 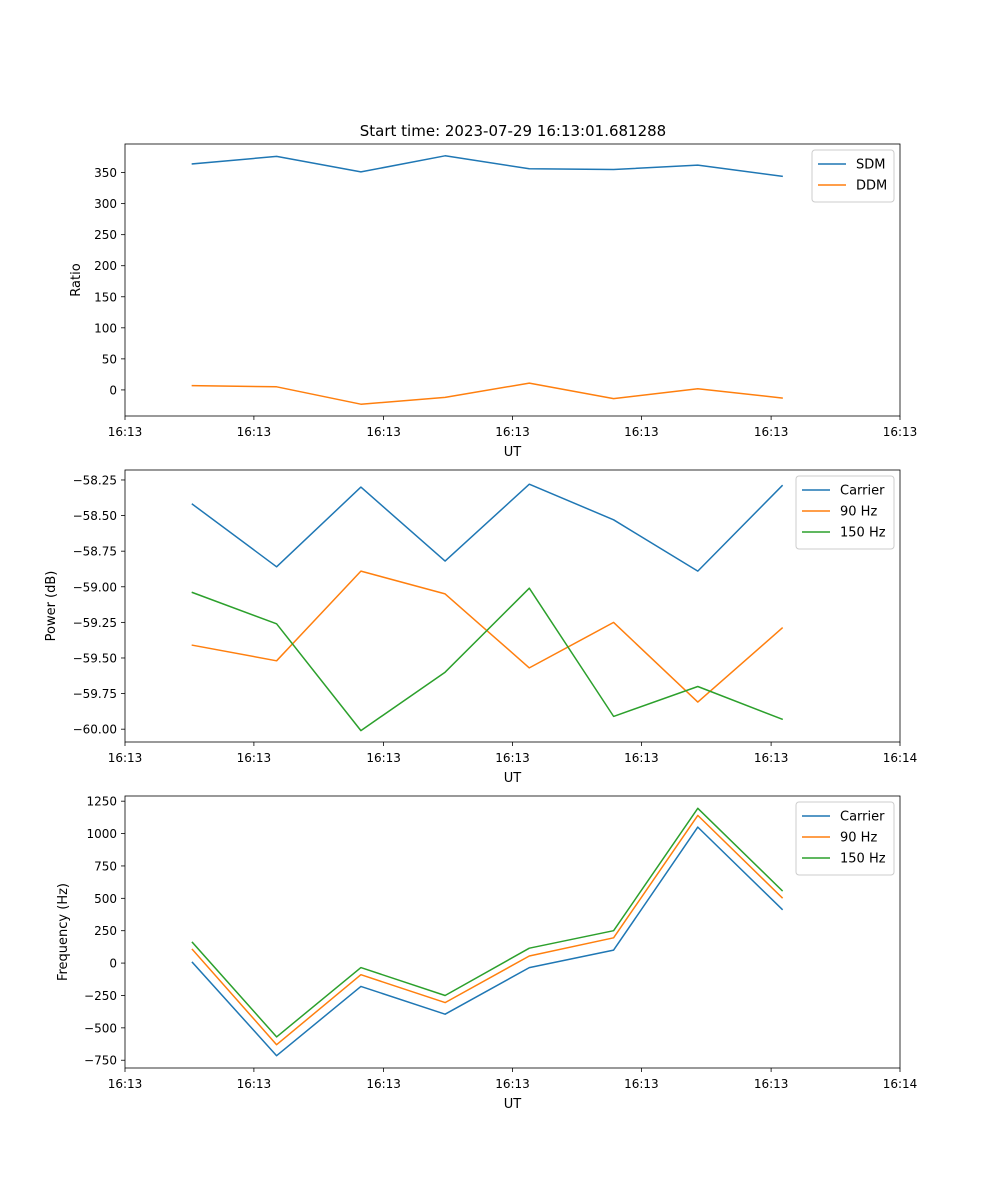 What do you see at coordinates (487, 166) in the screenshot?
I see `series-line-sdm` at bounding box center [487, 166].